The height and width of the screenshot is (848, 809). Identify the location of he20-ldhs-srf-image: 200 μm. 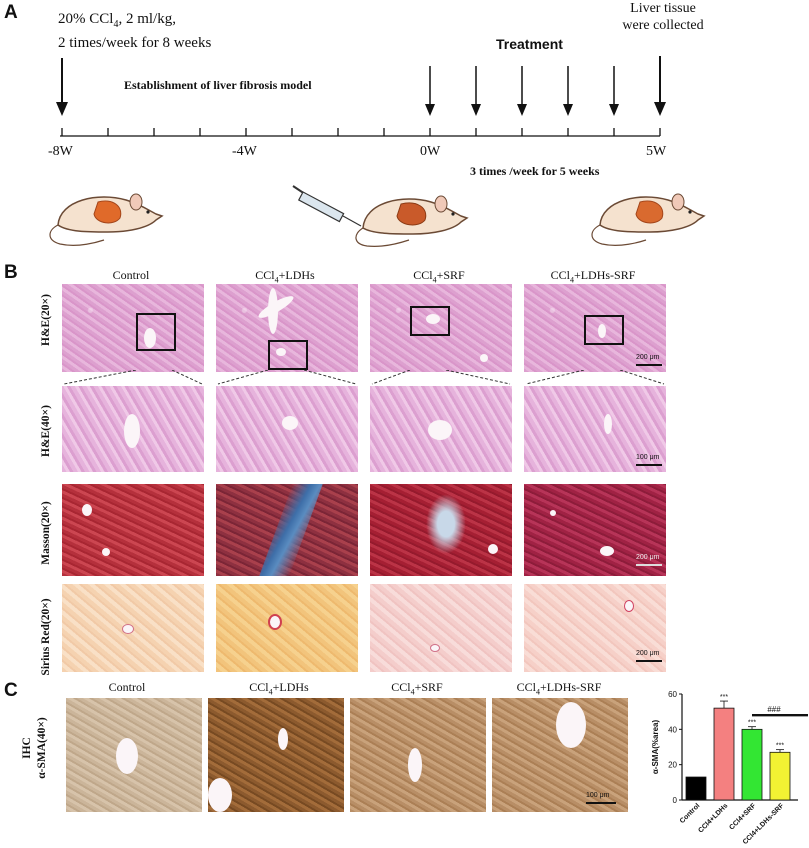
(595, 328).